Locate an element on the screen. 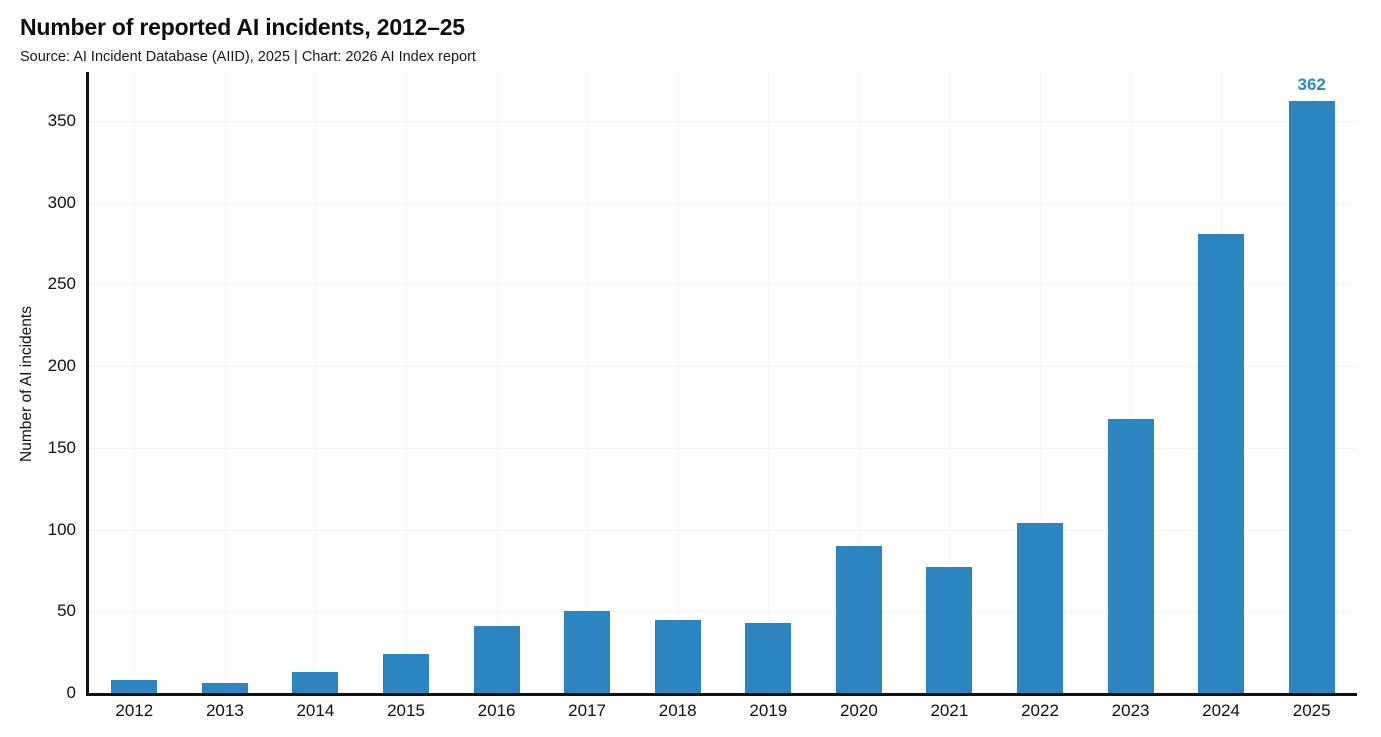 Image resolution: width=1381 pixels, height=737 pixels. bar-2020 is located at coordinates (858, 619).